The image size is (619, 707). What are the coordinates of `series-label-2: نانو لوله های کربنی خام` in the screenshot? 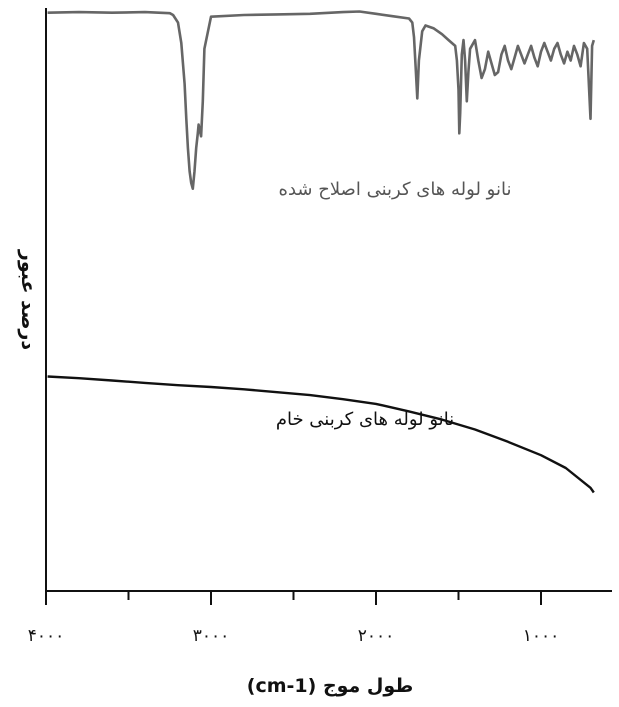 It's located at (365, 419).